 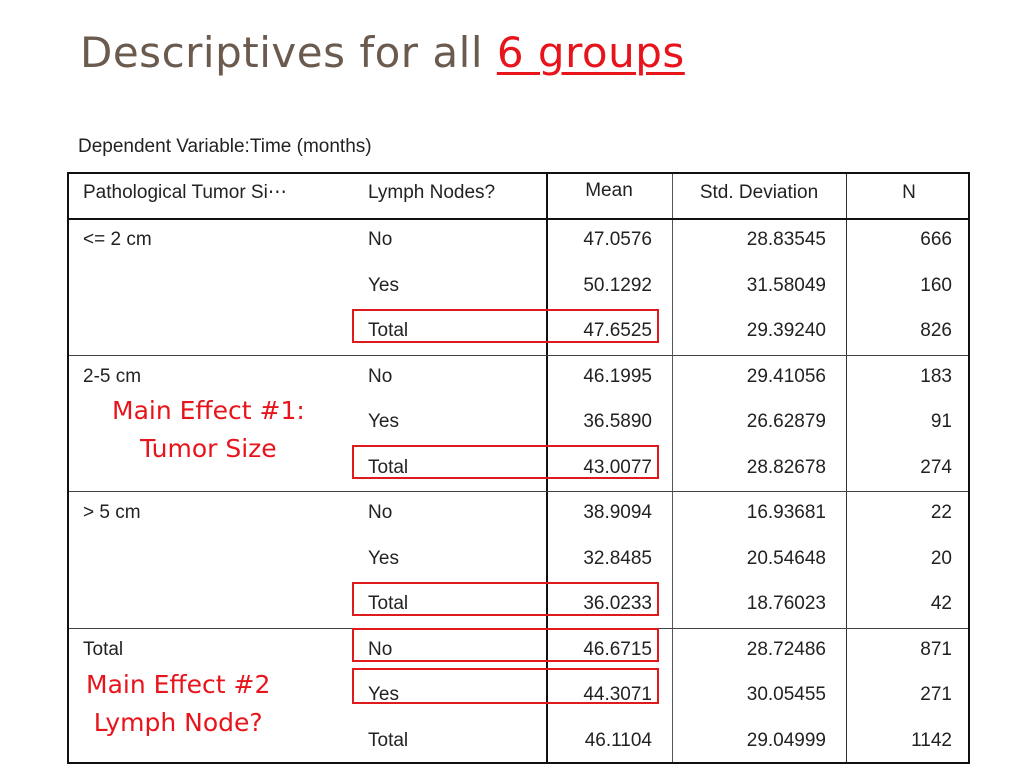 I want to click on n-value: 91, so click(x=941, y=421).